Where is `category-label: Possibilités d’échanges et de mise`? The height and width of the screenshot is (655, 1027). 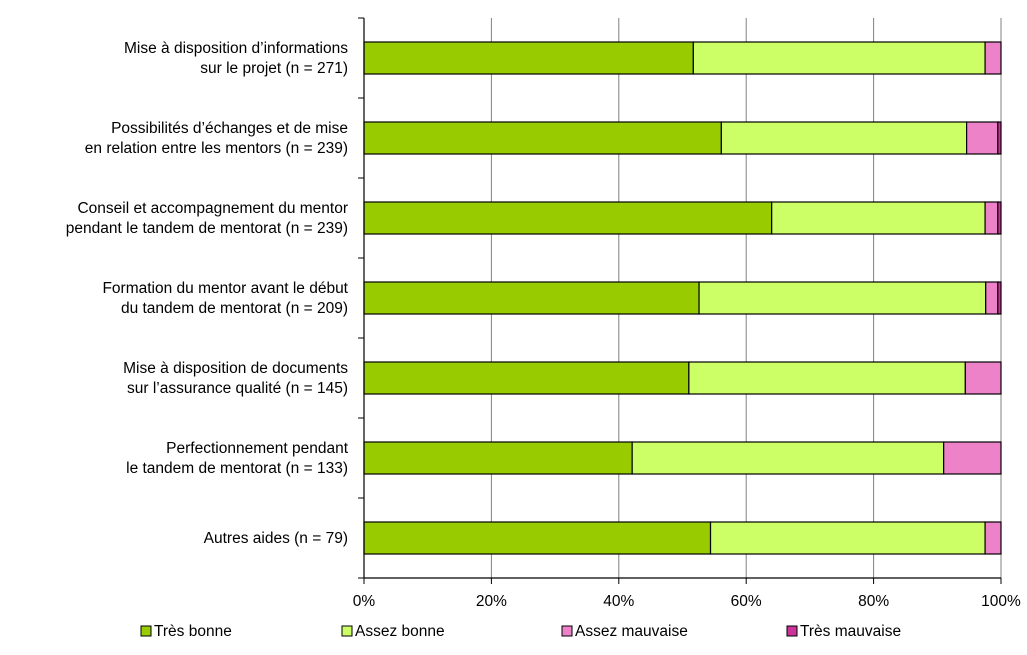
category-label: Possibilités d’échanges et de mise is located at coordinates (229, 128).